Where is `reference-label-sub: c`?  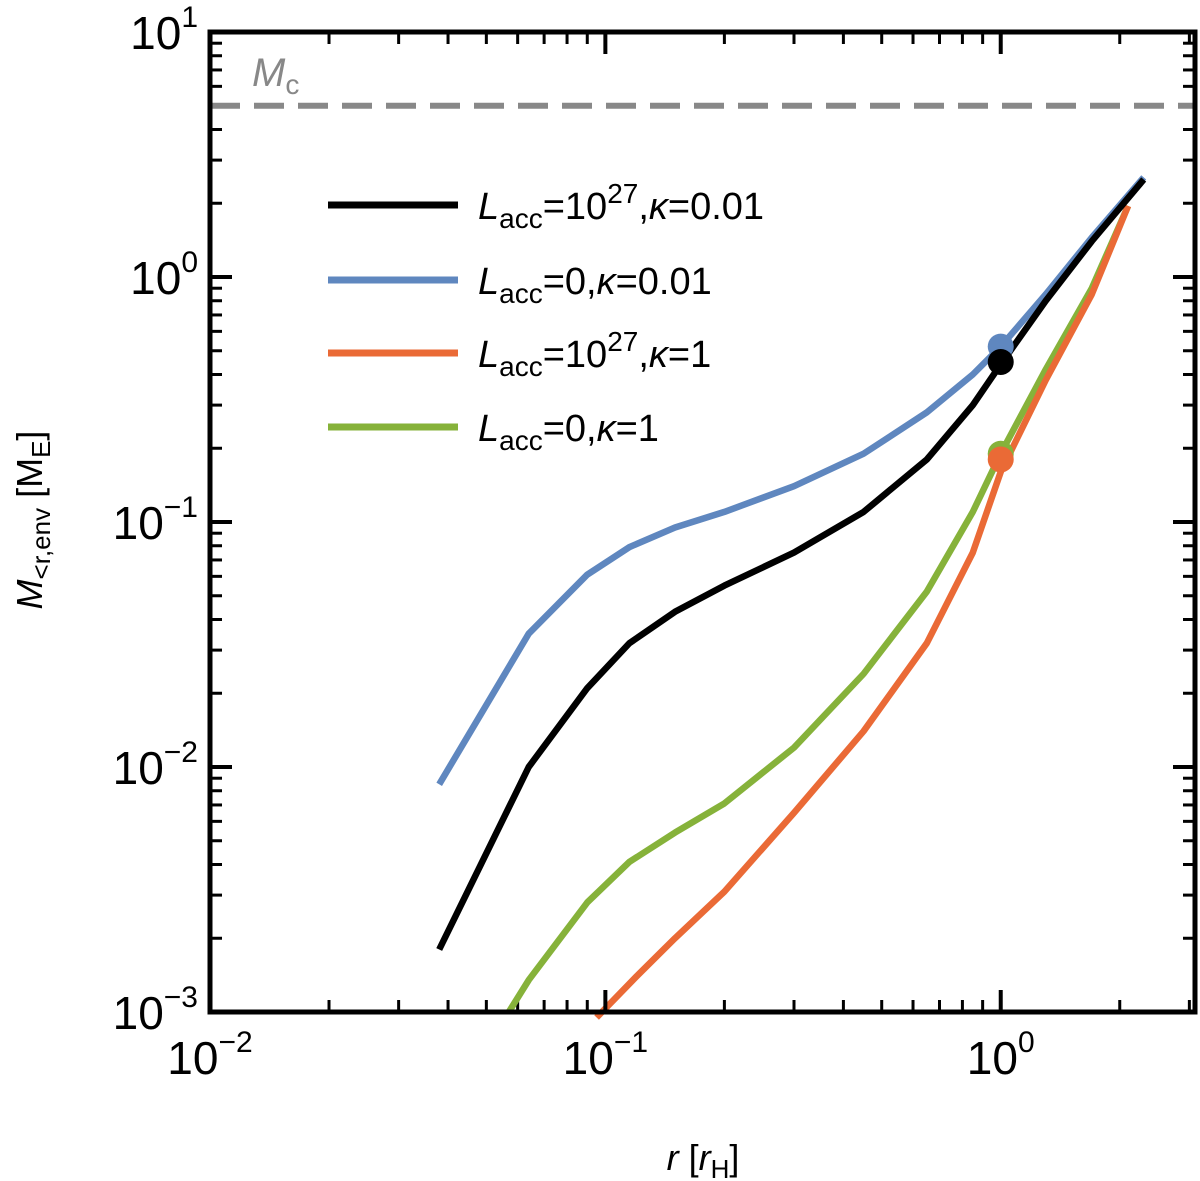
reference-label-sub: c is located at coordinates (292, 84).